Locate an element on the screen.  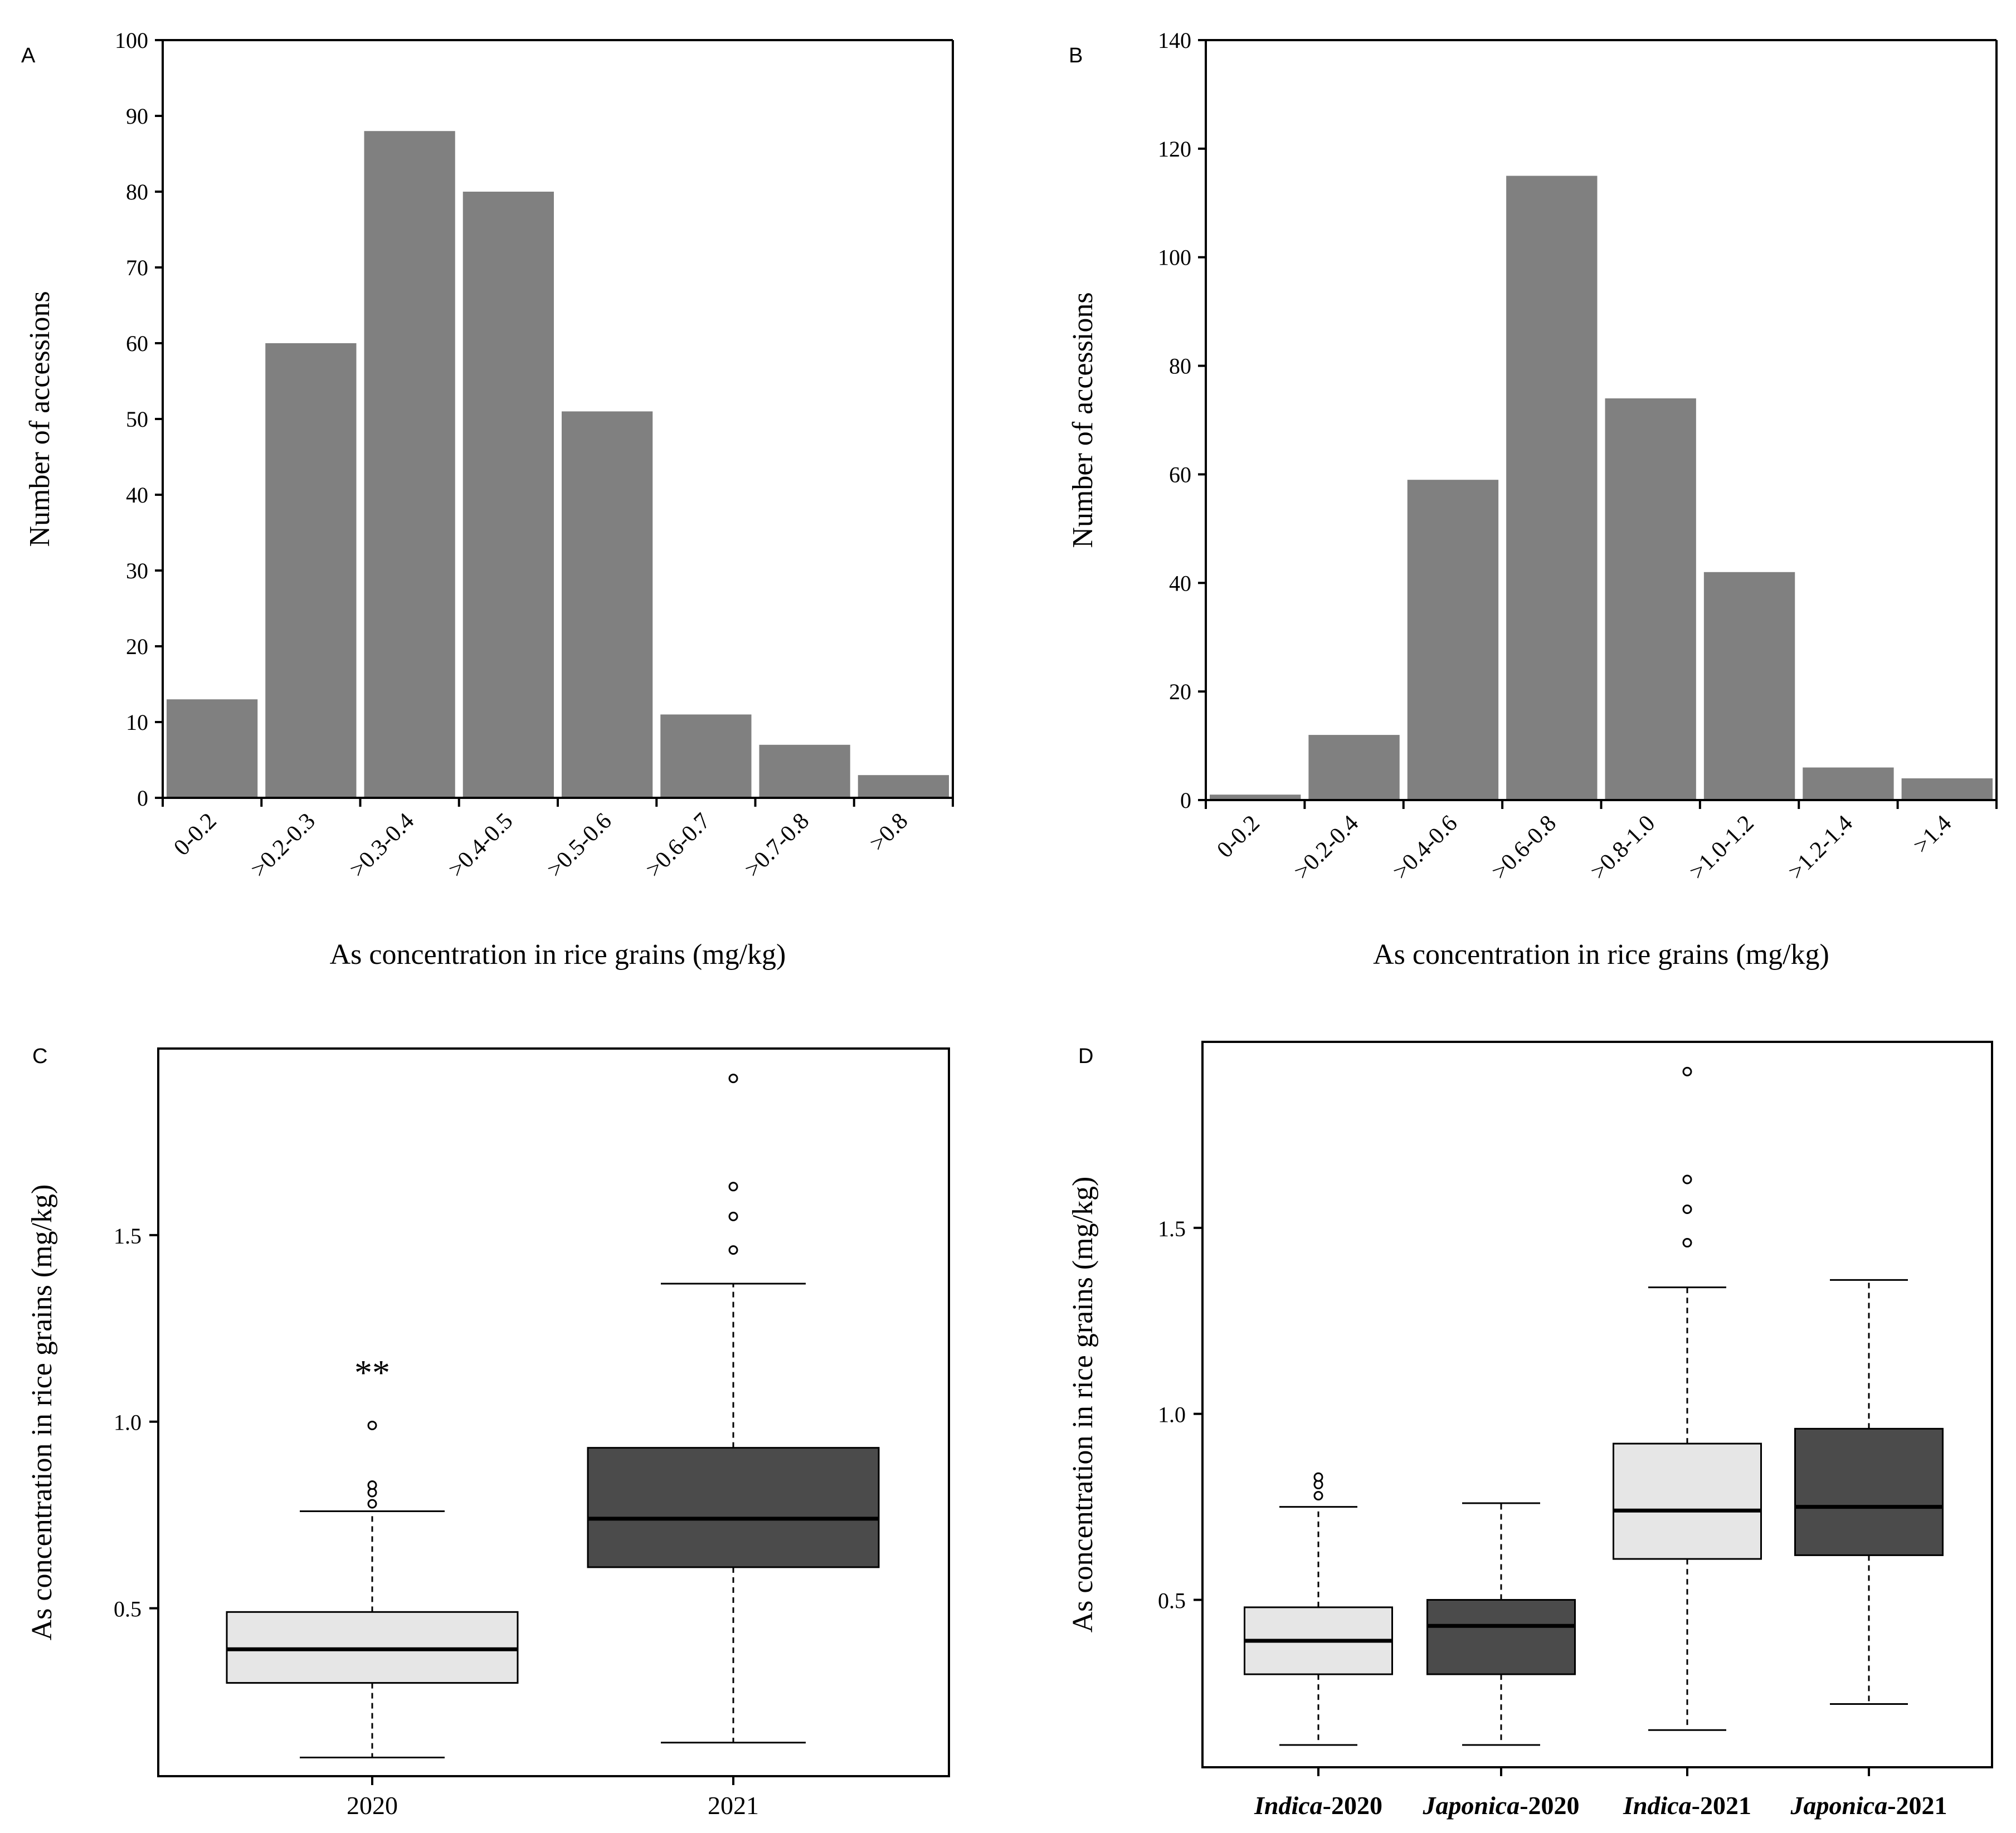
x-category-label: >0.7-0.8 is located at coordinates (777, 845).